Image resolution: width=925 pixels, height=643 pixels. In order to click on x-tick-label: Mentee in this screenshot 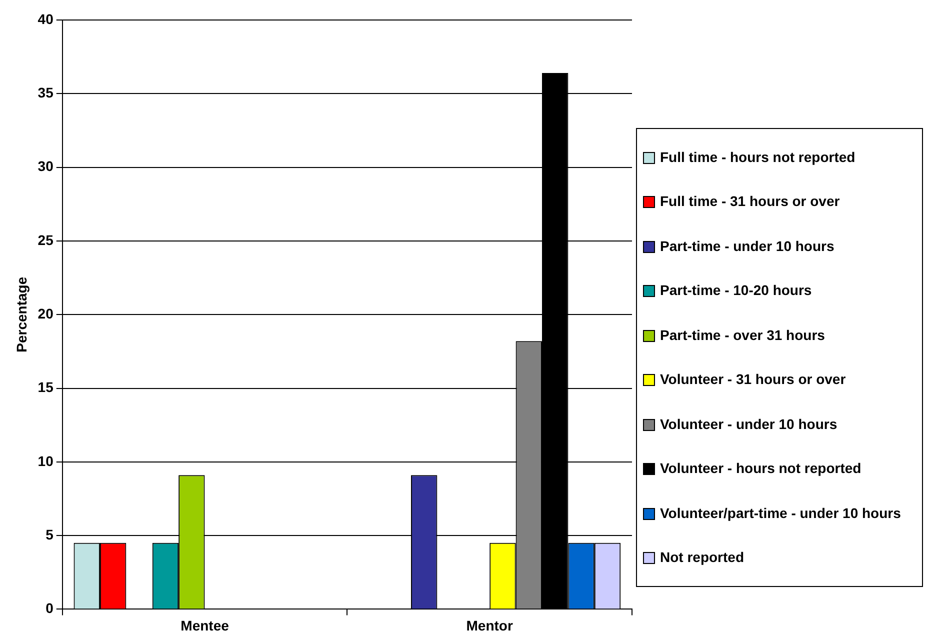, I will do `click(205, 625)`.